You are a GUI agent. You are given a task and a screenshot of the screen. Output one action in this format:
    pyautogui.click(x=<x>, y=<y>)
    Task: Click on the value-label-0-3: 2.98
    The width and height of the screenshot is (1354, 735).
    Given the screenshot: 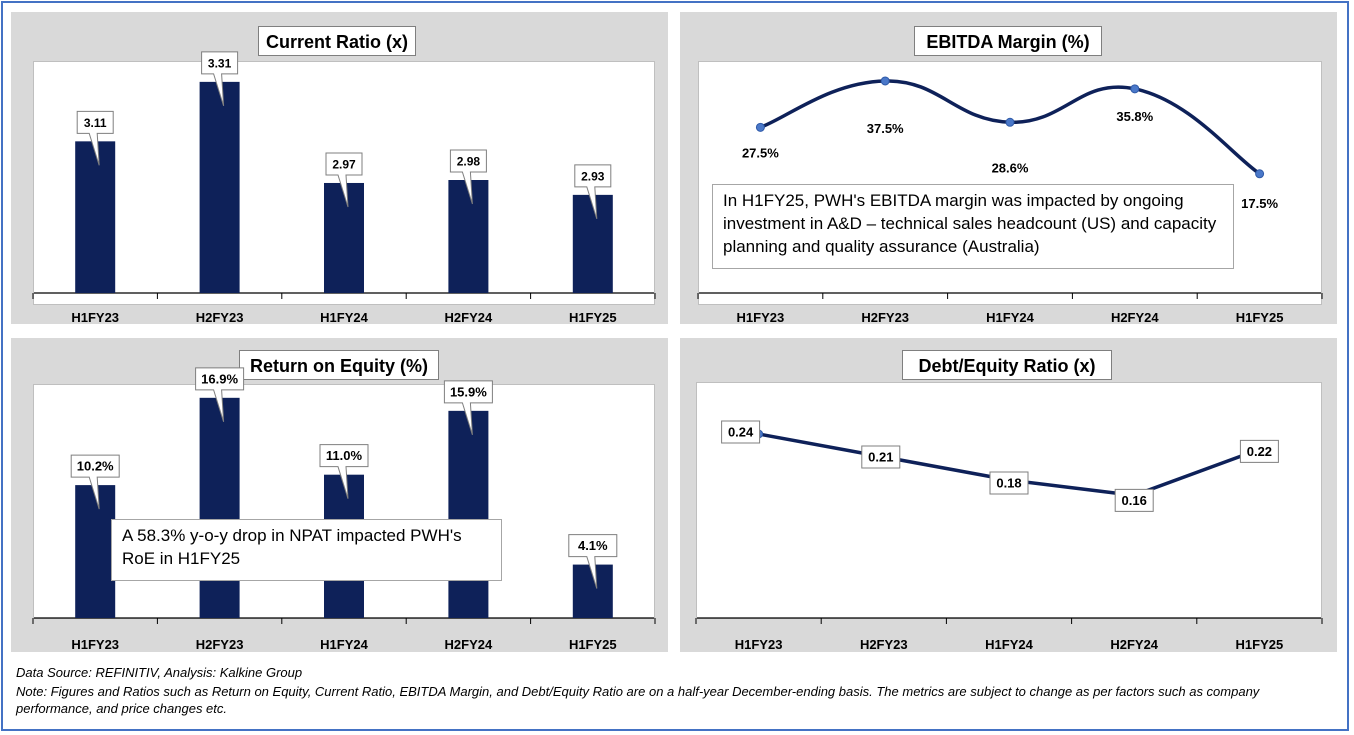 What is the action you would take?
    pyautogui.click(x=469, y=162)
    